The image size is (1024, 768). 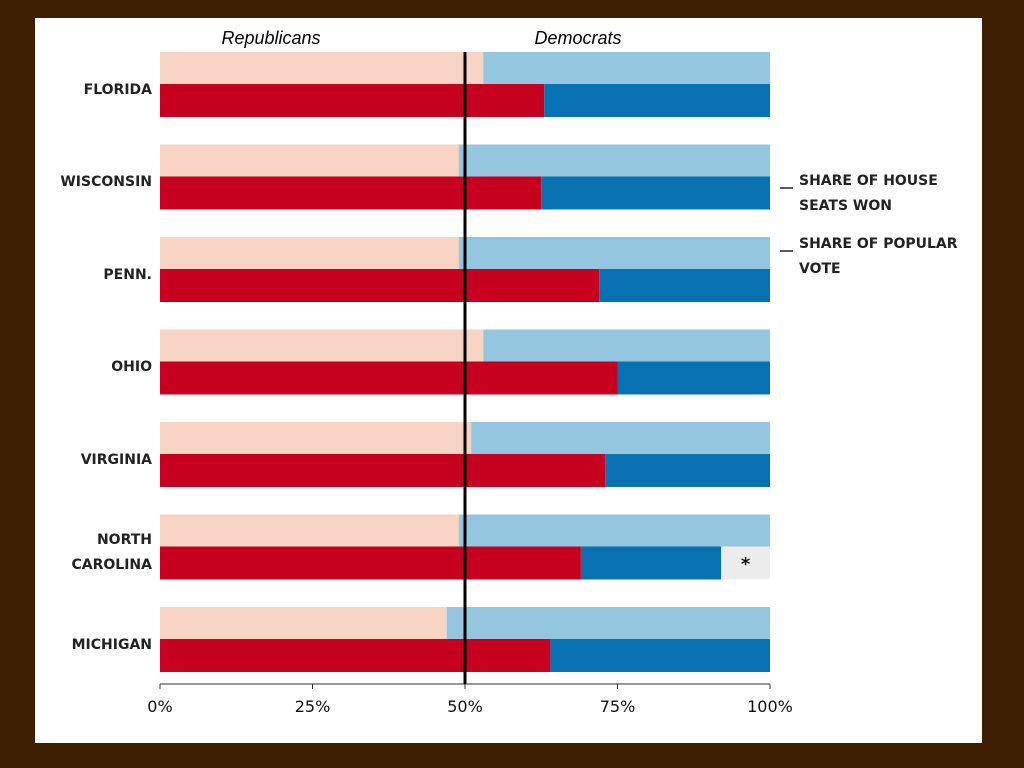 I want to click on category-label: PENN., so click(x=127, y=274).